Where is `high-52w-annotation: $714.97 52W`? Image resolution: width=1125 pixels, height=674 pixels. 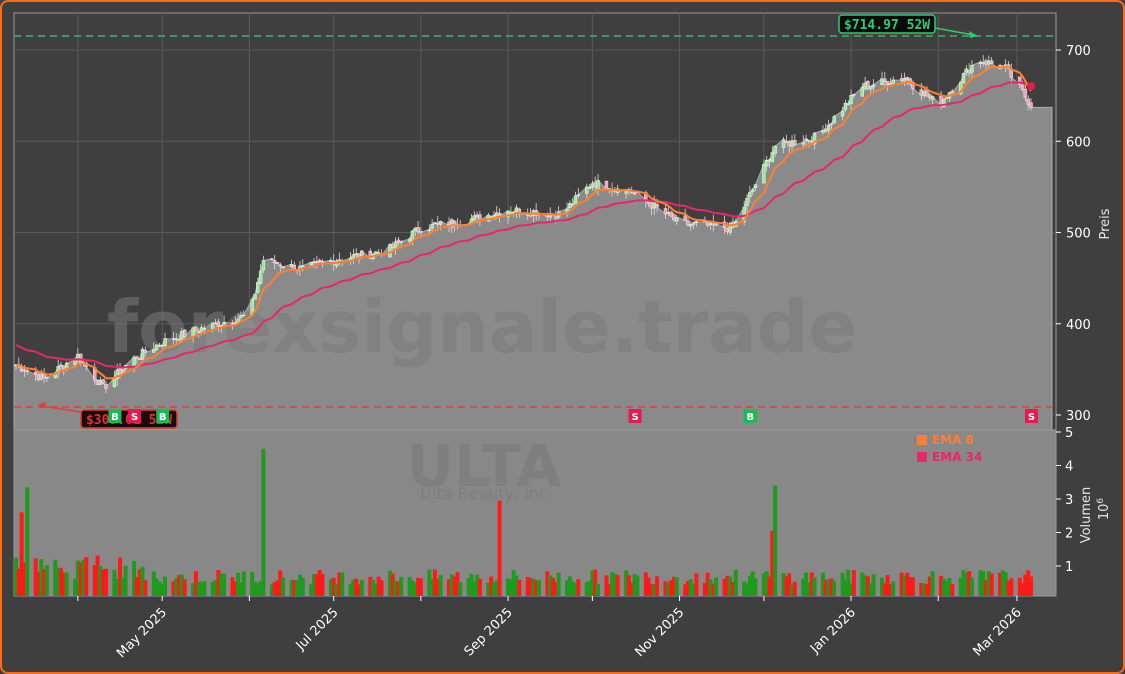 high-52w-annotation: $714.97 52W is located at coordinates (908, 26).